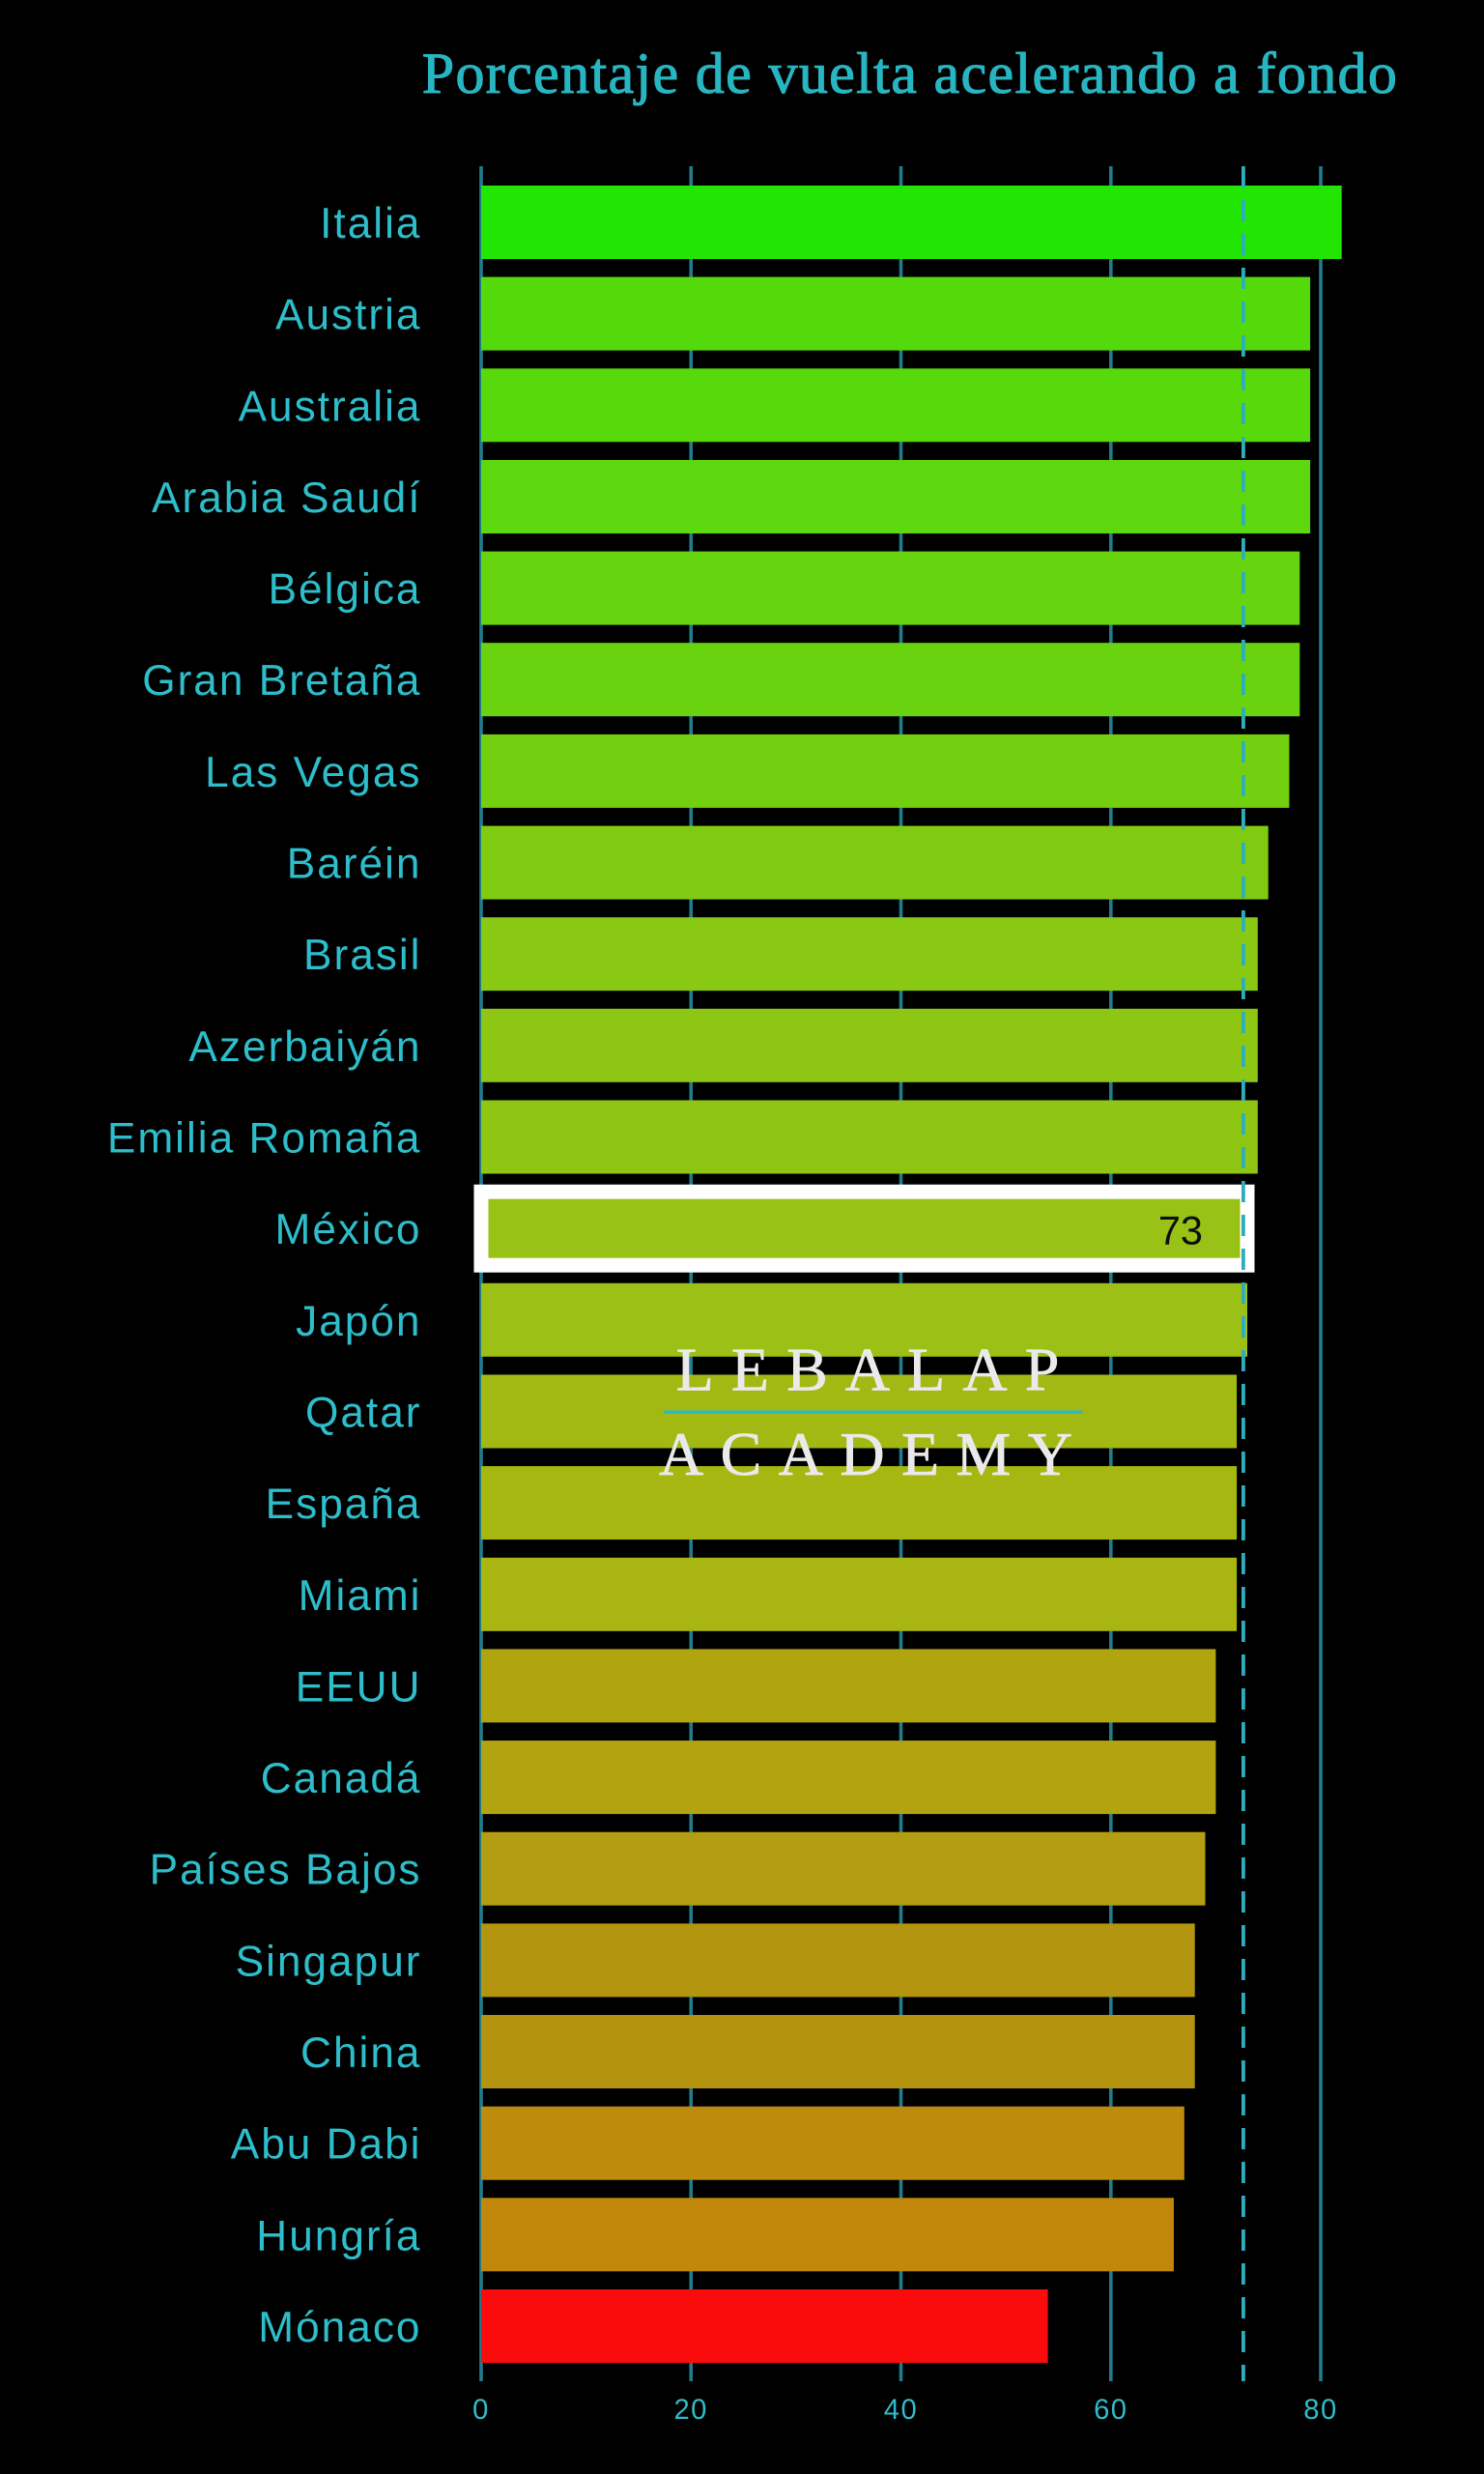 This screenshot has width=1484, height=2474. Describe the element at coordinates (361, 1596) in the screenshot. I see `svg-text: Miami` at that location.